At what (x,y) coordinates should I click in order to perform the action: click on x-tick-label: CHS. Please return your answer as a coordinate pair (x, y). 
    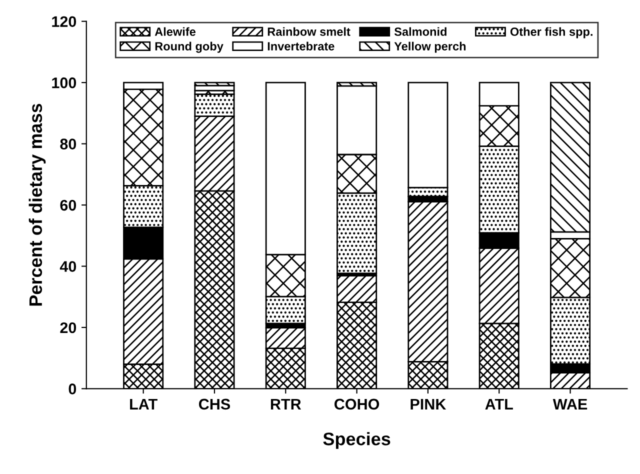
    Looking at the image, I should click on (214, 404).